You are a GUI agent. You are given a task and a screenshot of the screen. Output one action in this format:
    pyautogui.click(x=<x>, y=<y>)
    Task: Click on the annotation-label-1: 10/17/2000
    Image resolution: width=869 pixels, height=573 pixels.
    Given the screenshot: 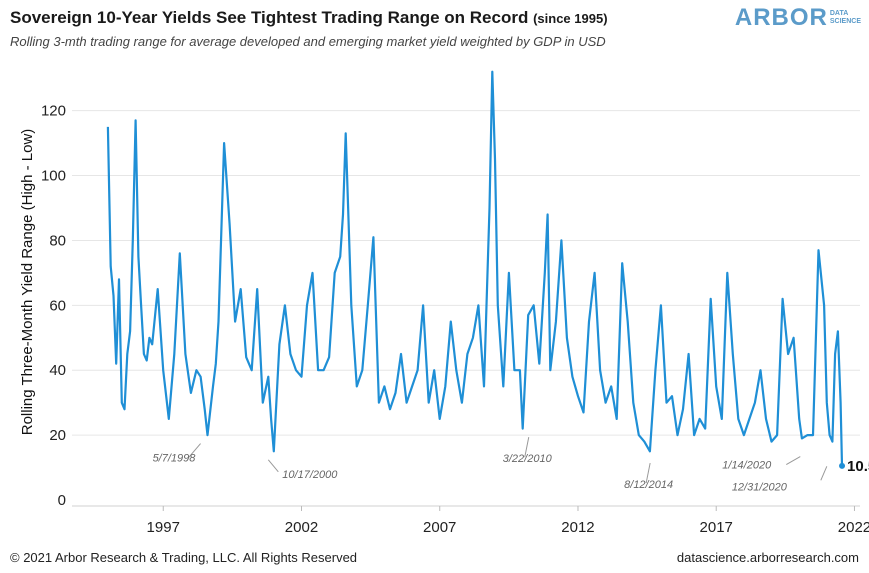 What is the action you would take?
    pyautogui.click(x=310, y=475)
    